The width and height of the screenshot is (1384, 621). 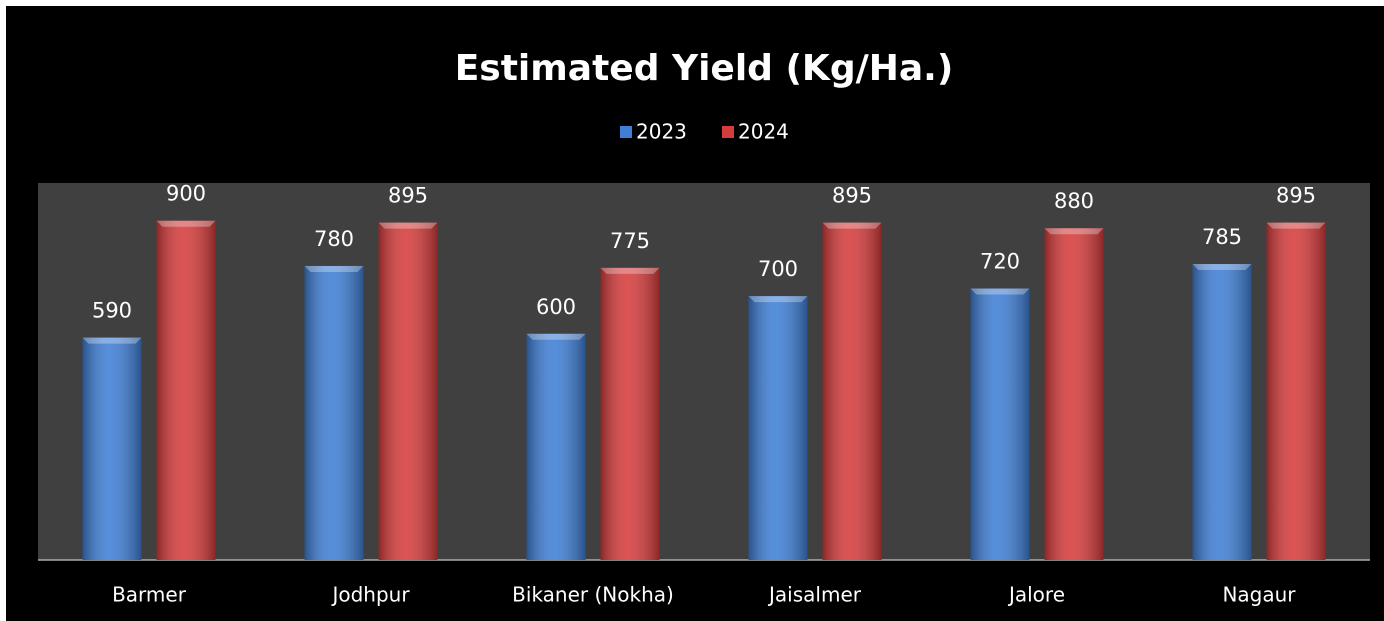 I want to click on value-label: 785, so click(x=1222, y=237).